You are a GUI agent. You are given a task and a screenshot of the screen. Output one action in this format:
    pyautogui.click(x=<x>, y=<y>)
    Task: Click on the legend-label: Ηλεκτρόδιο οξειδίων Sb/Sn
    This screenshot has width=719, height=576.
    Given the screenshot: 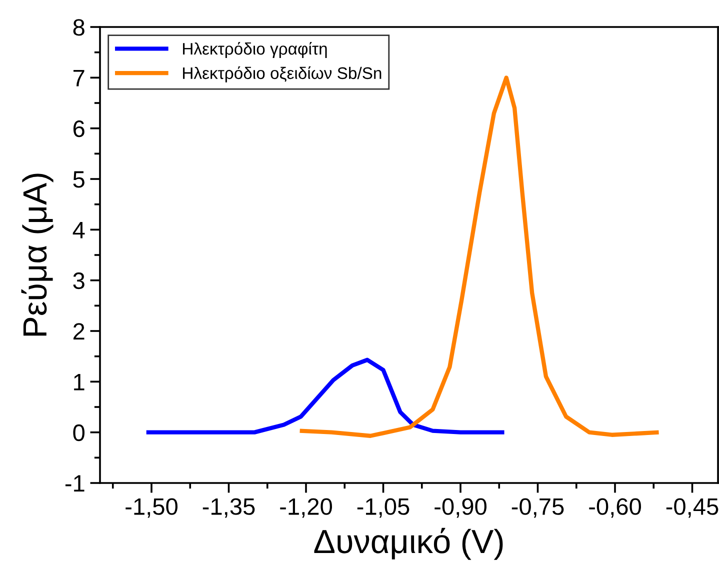 What is the action you would take?
    pyautogui.click(x=282, y=74)
    